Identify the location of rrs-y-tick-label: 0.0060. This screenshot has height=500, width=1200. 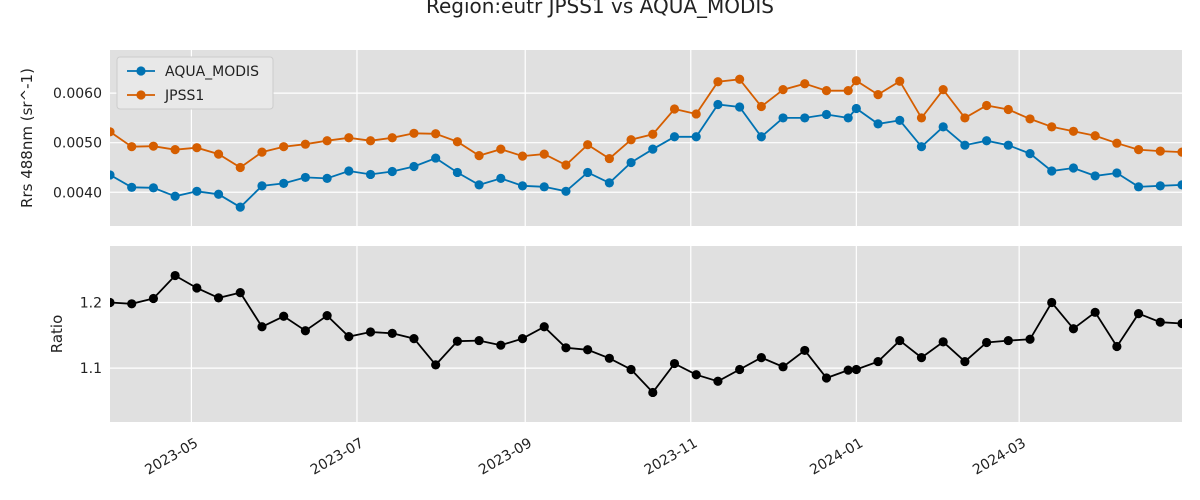
(77, 94).